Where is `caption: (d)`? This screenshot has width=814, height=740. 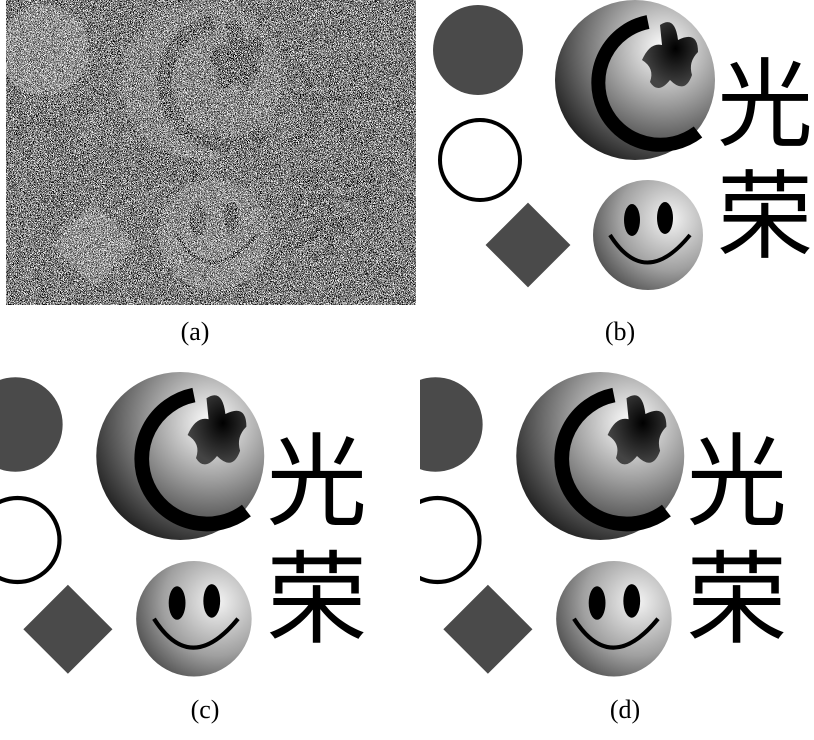 caption: (d) is located at coordinates (625, 709).